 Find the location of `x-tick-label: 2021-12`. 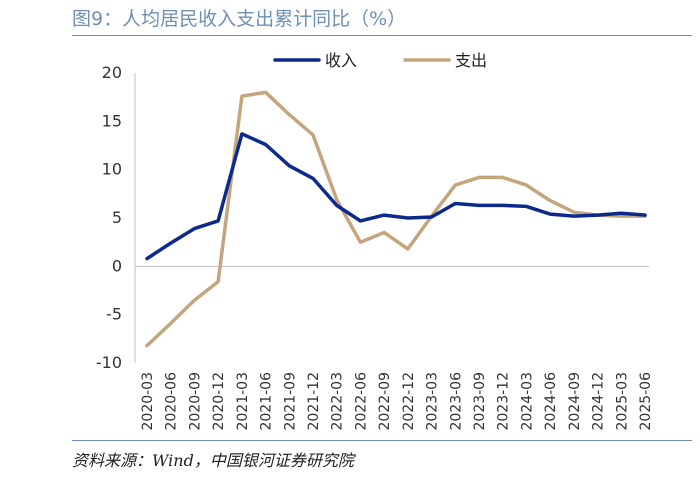

x-tick-label: 2021-12 is located at coordinates (314, 401).